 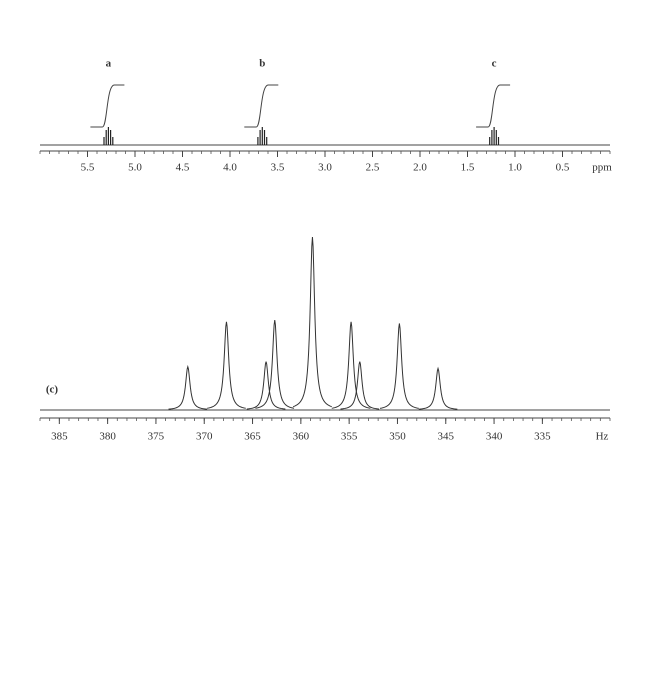 What do you see at coordinates (349, 437) in the screenshot?
I see `x-tick-label: 355` at bounding box center [349, 437].